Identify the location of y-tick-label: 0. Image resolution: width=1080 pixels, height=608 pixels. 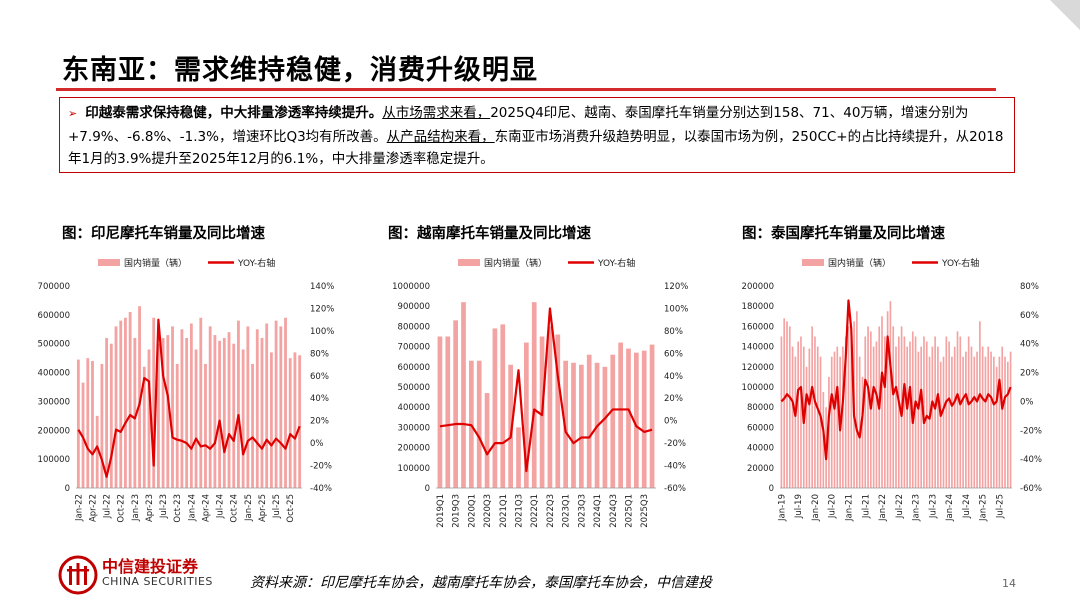
(427, 489).